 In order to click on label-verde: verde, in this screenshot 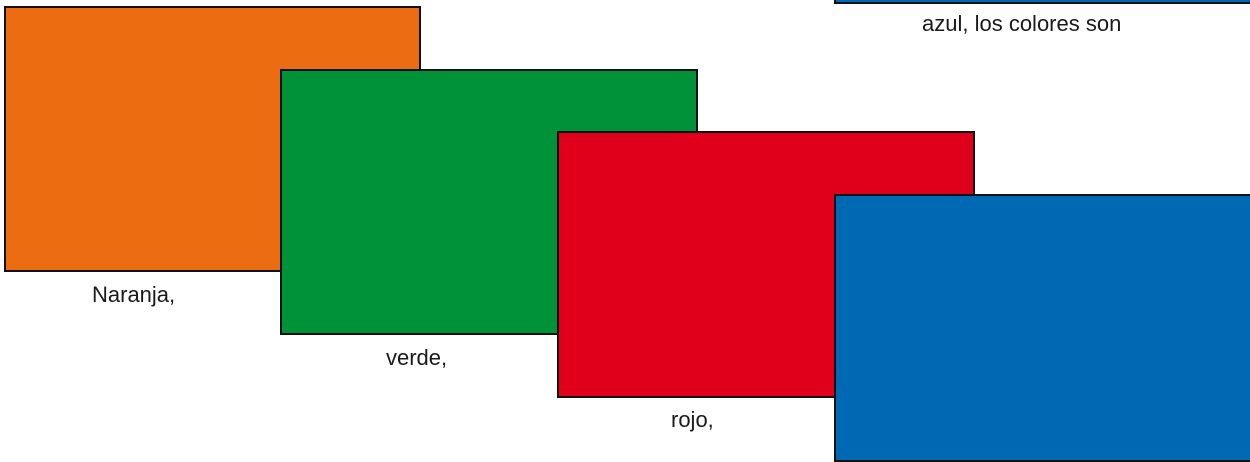, I will do `click(417, 357)`.